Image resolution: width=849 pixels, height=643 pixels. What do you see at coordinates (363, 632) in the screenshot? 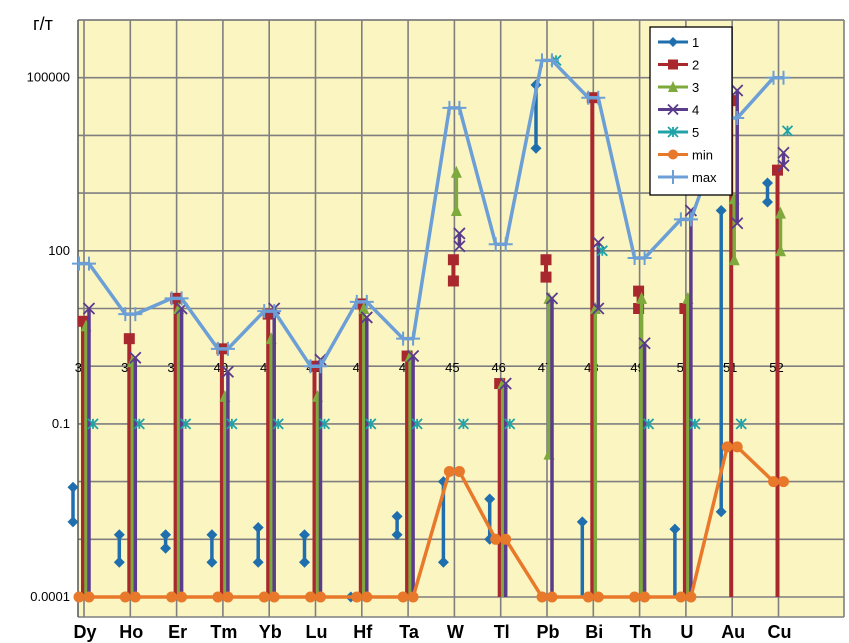
I see `x-category-label: Hf` at bounding box center [363, 632].